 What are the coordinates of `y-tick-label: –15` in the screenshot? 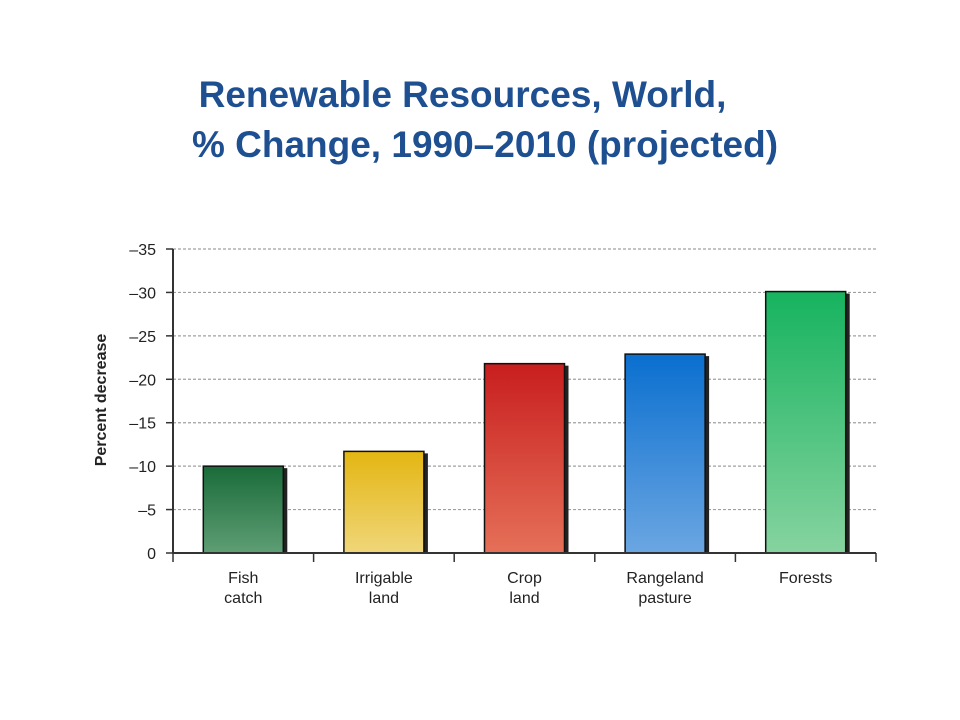 It's located at (142, 424).